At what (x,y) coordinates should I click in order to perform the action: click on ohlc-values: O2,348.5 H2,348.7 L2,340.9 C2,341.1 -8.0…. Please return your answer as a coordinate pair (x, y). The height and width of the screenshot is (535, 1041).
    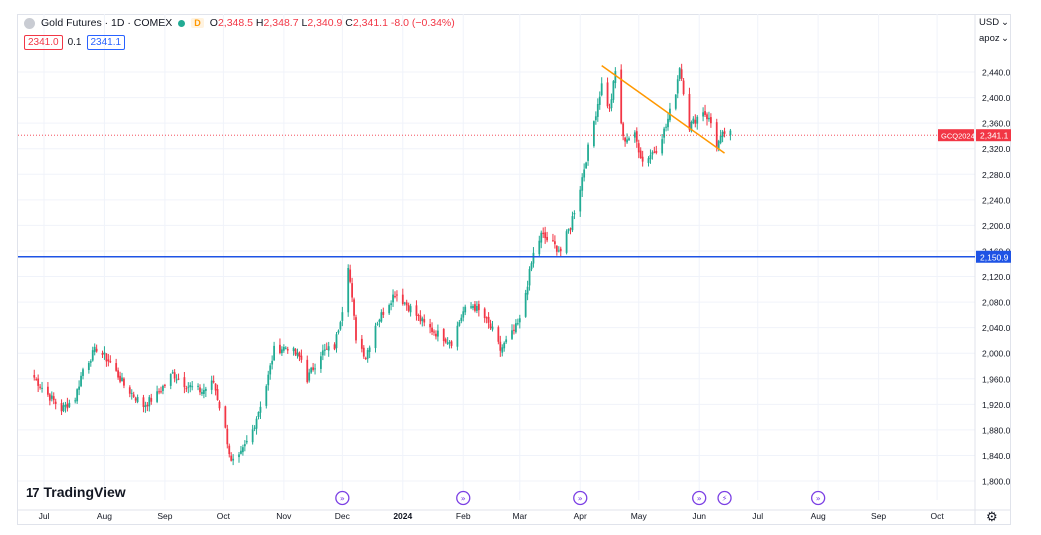
    Looking at the image, I should click on (332, 23).